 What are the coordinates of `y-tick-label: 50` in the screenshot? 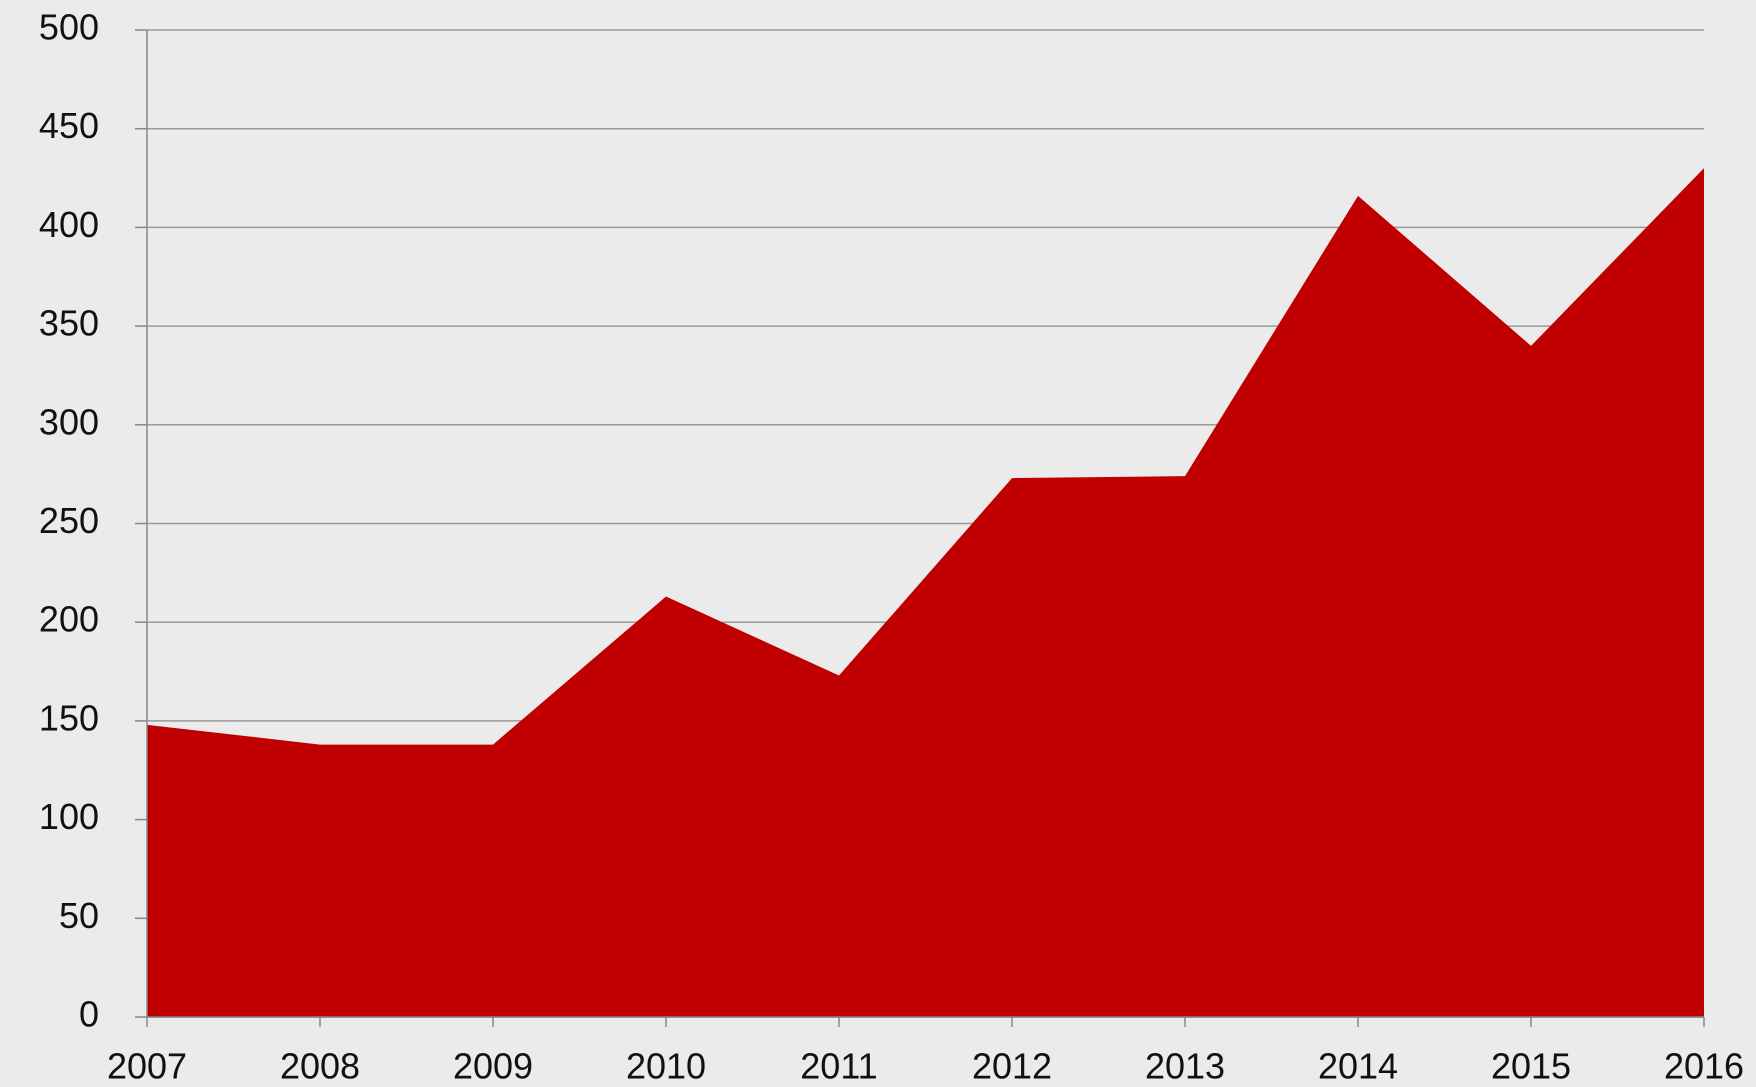 It's located at (79, 915).